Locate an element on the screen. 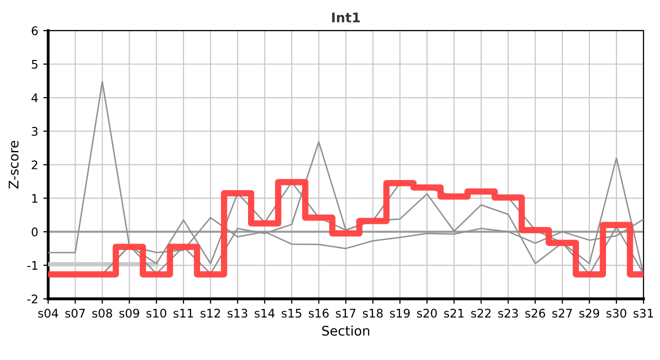 The width and height of the screenshot is (660, 360). x-tick-label: s19 is located at coordinates (400, 313).